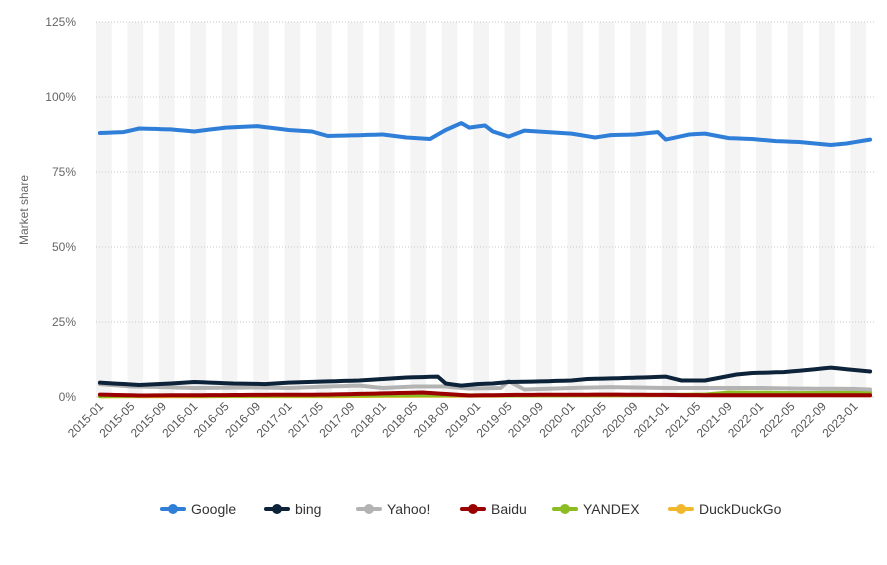 Image resolution: width=887 pixels, height=565 pixels. I want to click on legend-item-yahoo: Yahoo!, so click(393, 509).